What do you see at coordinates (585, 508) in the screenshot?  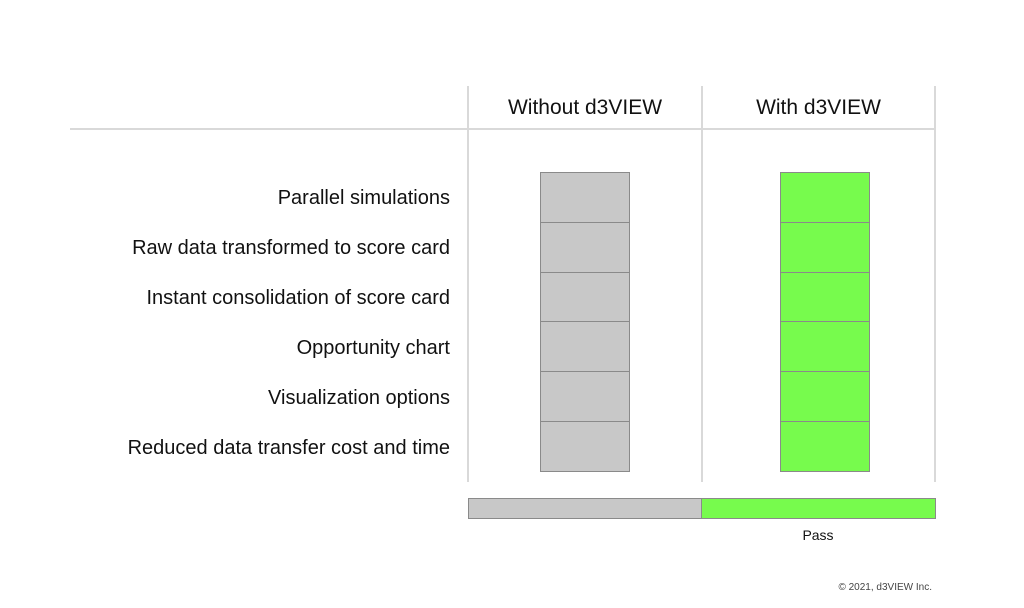 I see `legend-segment-gray` at bounding box center [585, 508].